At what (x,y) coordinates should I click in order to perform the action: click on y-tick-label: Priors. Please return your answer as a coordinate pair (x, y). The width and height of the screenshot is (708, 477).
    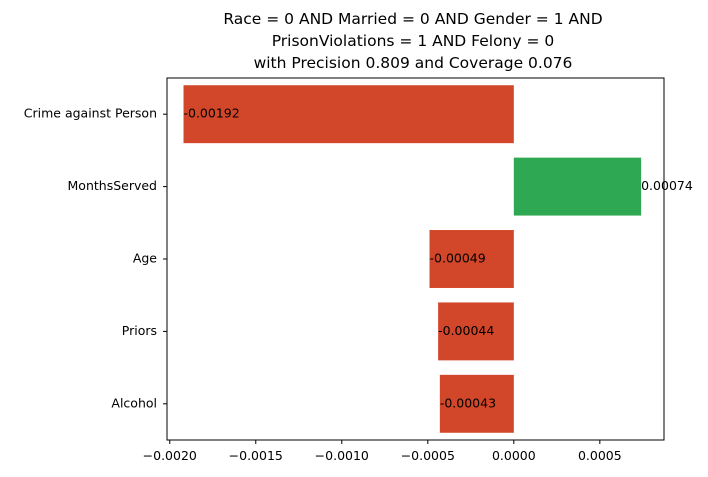
    Looking at the image, I should click on (139, 330).